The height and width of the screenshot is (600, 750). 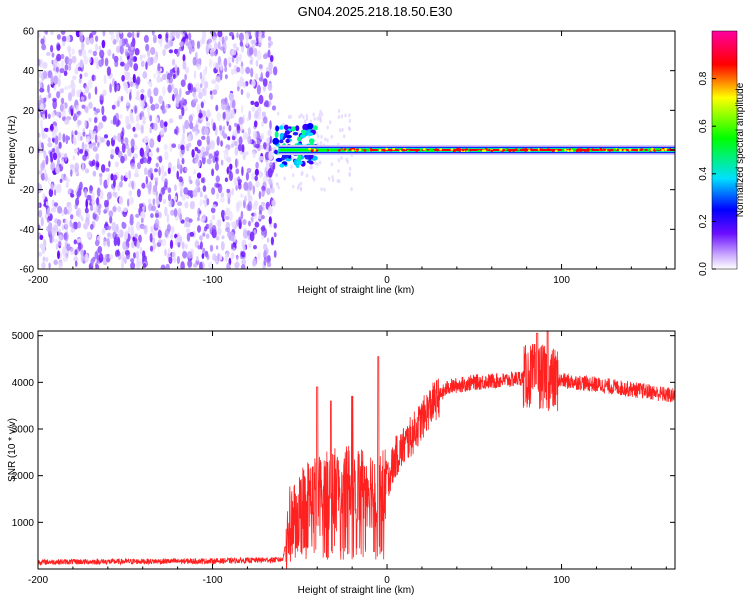 I want to click on x-tick-label: -100, so click(x=213, y=580).